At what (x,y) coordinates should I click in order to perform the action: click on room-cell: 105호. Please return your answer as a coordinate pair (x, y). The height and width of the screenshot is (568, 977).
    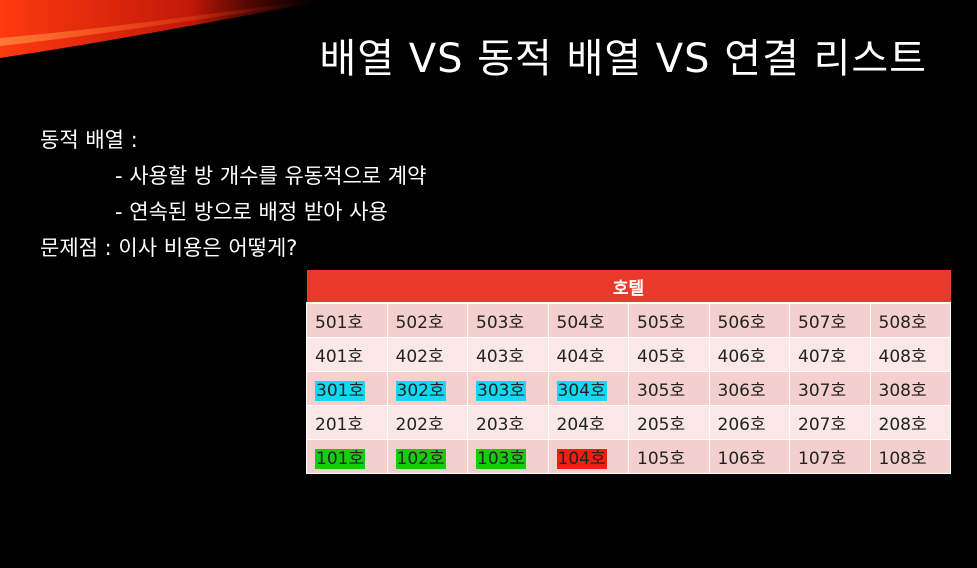
    Looking at the image, I should click on (669, 456).